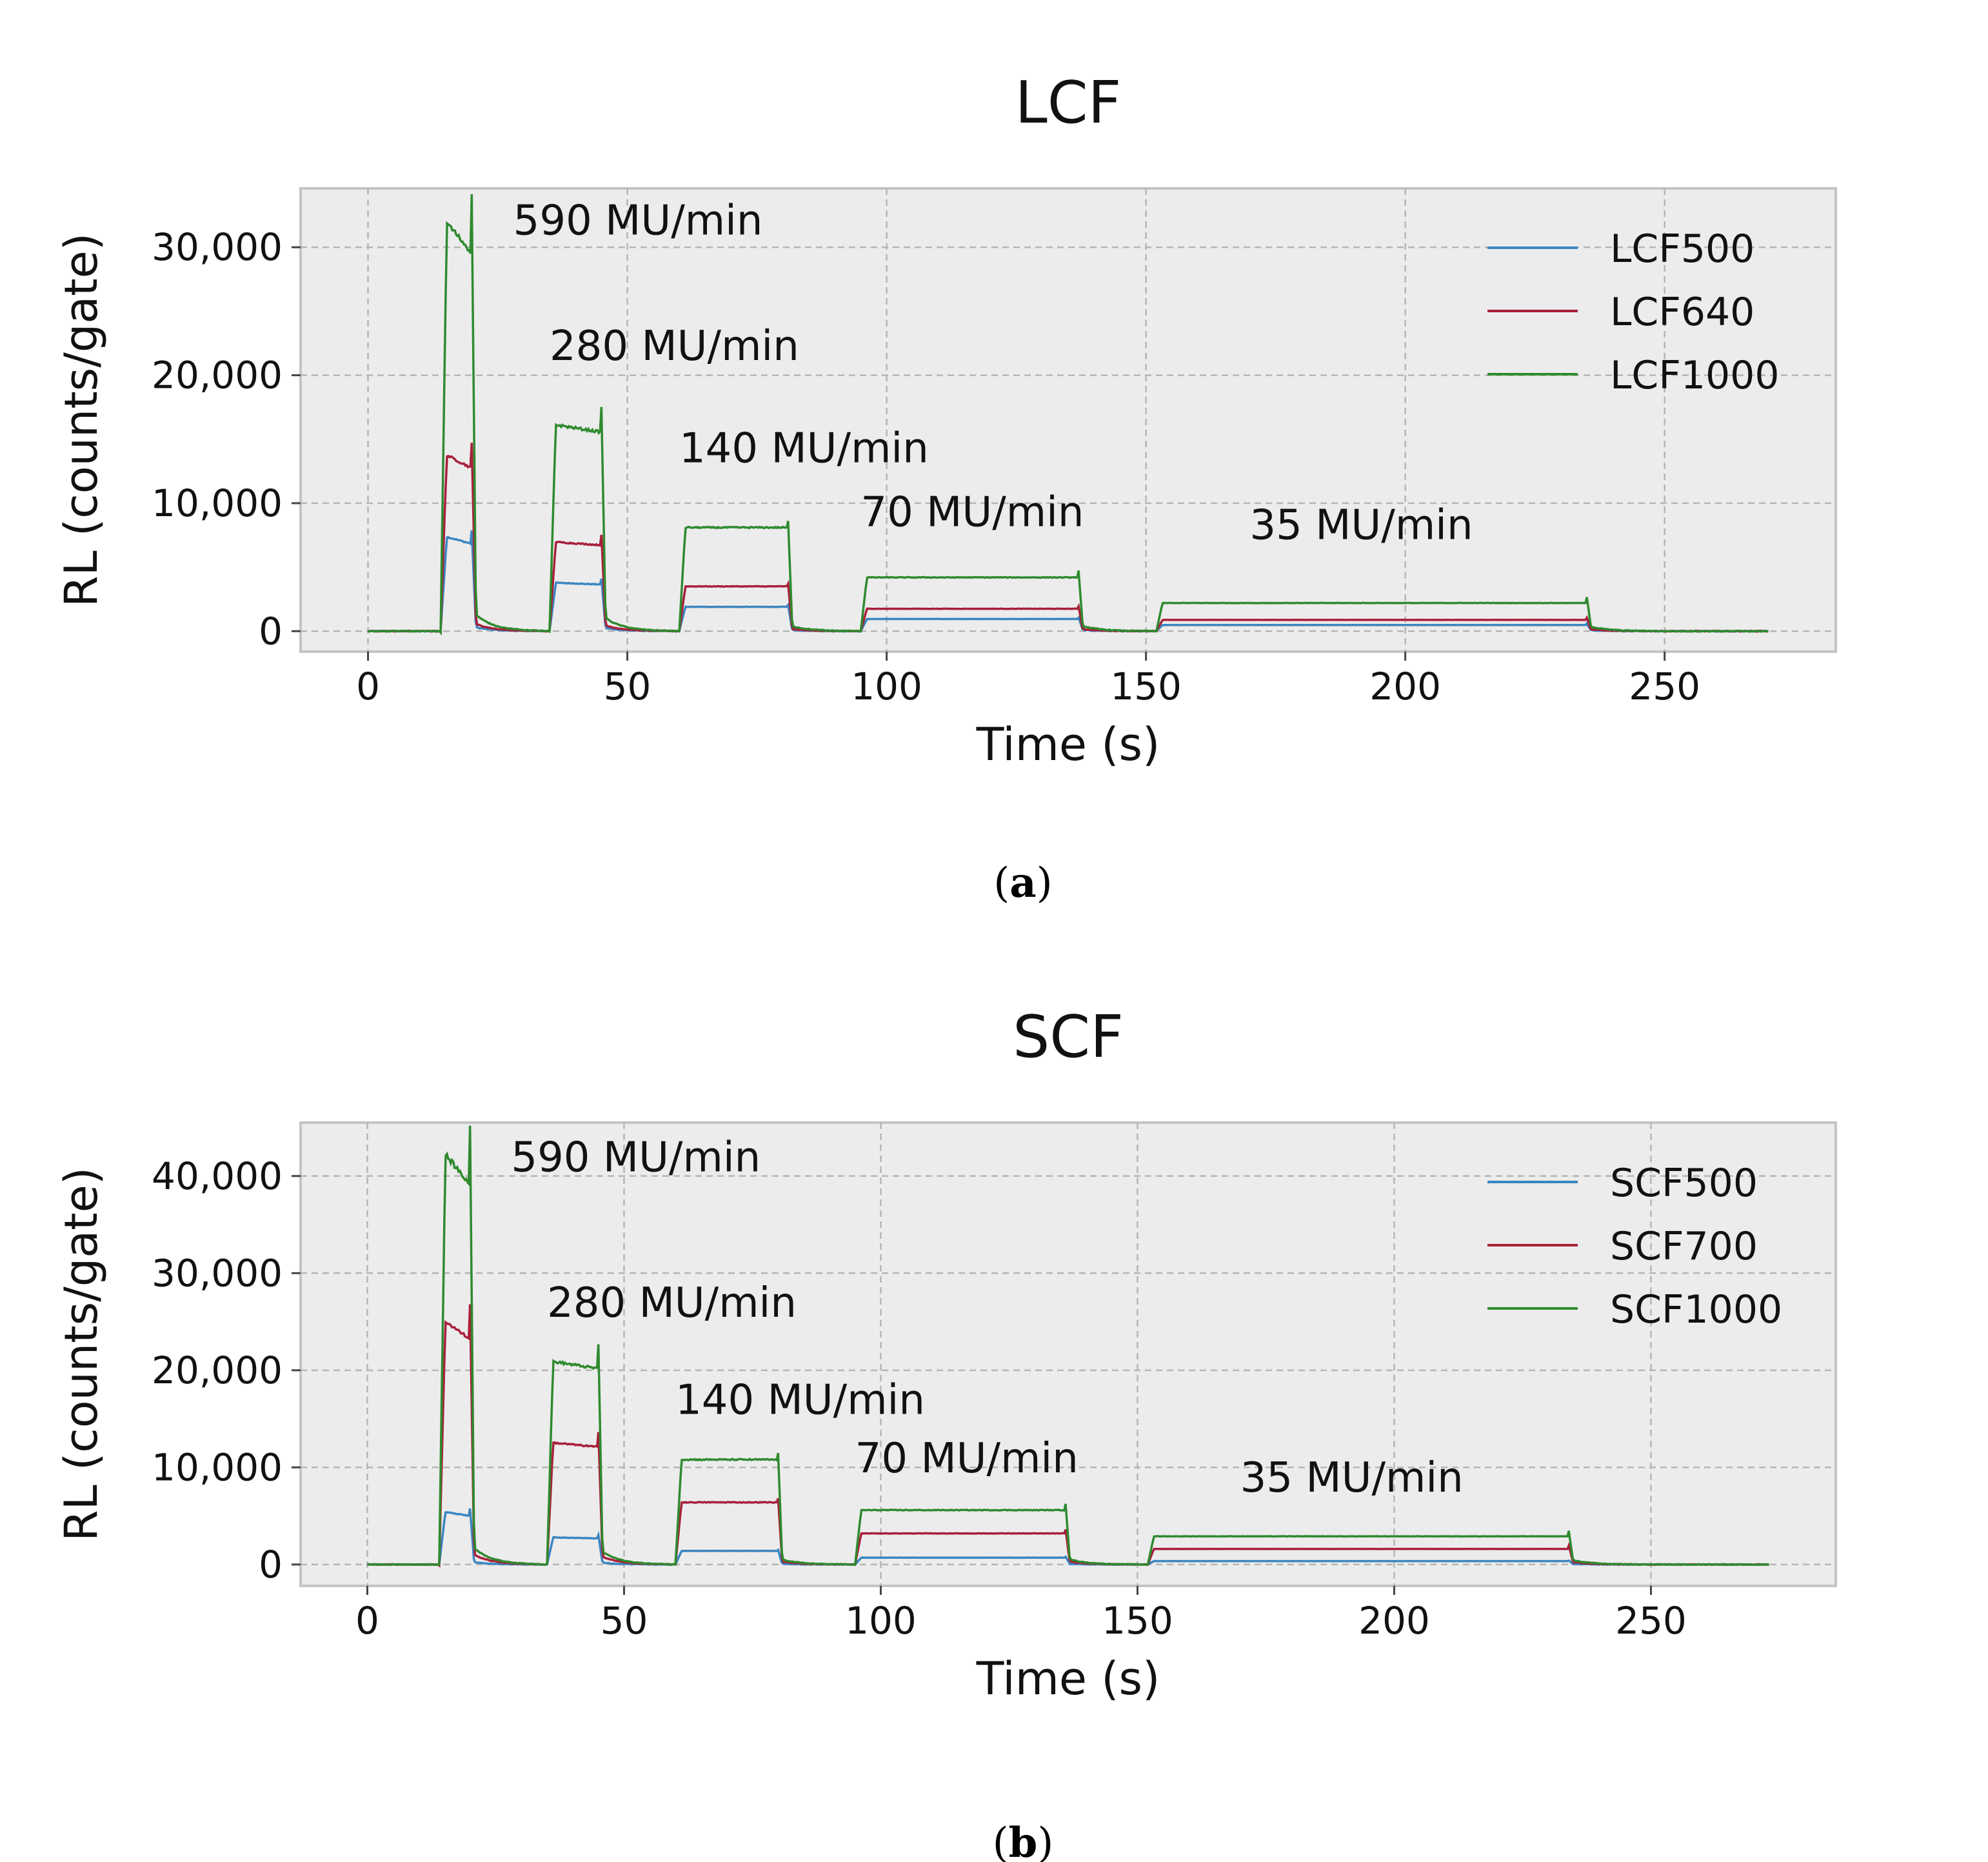  Describe the element at coordinates (217, 1176) in the screenshot. I see `y-tick-label: 40,000` at that location.